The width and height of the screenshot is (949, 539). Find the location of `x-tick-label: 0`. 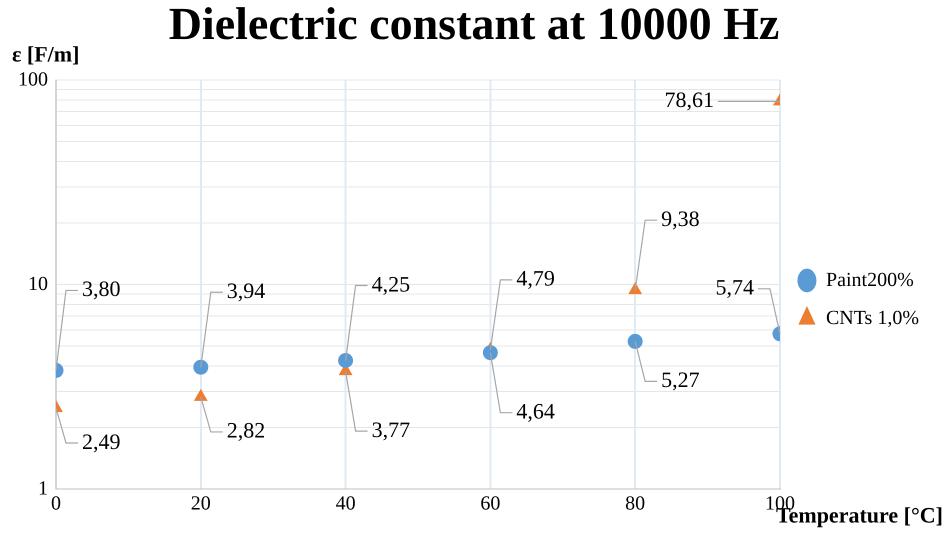

x-tick-label: 0 is located at coordinates (56, 503).